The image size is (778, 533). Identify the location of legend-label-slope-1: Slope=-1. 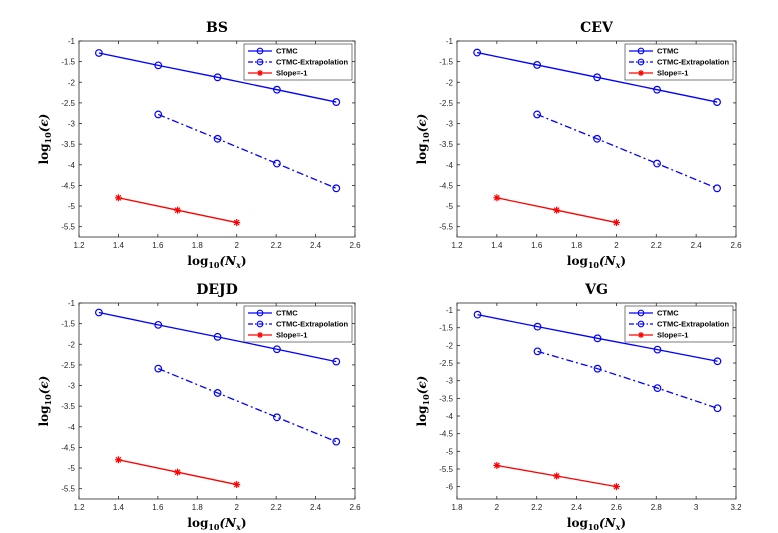
(291, 335).